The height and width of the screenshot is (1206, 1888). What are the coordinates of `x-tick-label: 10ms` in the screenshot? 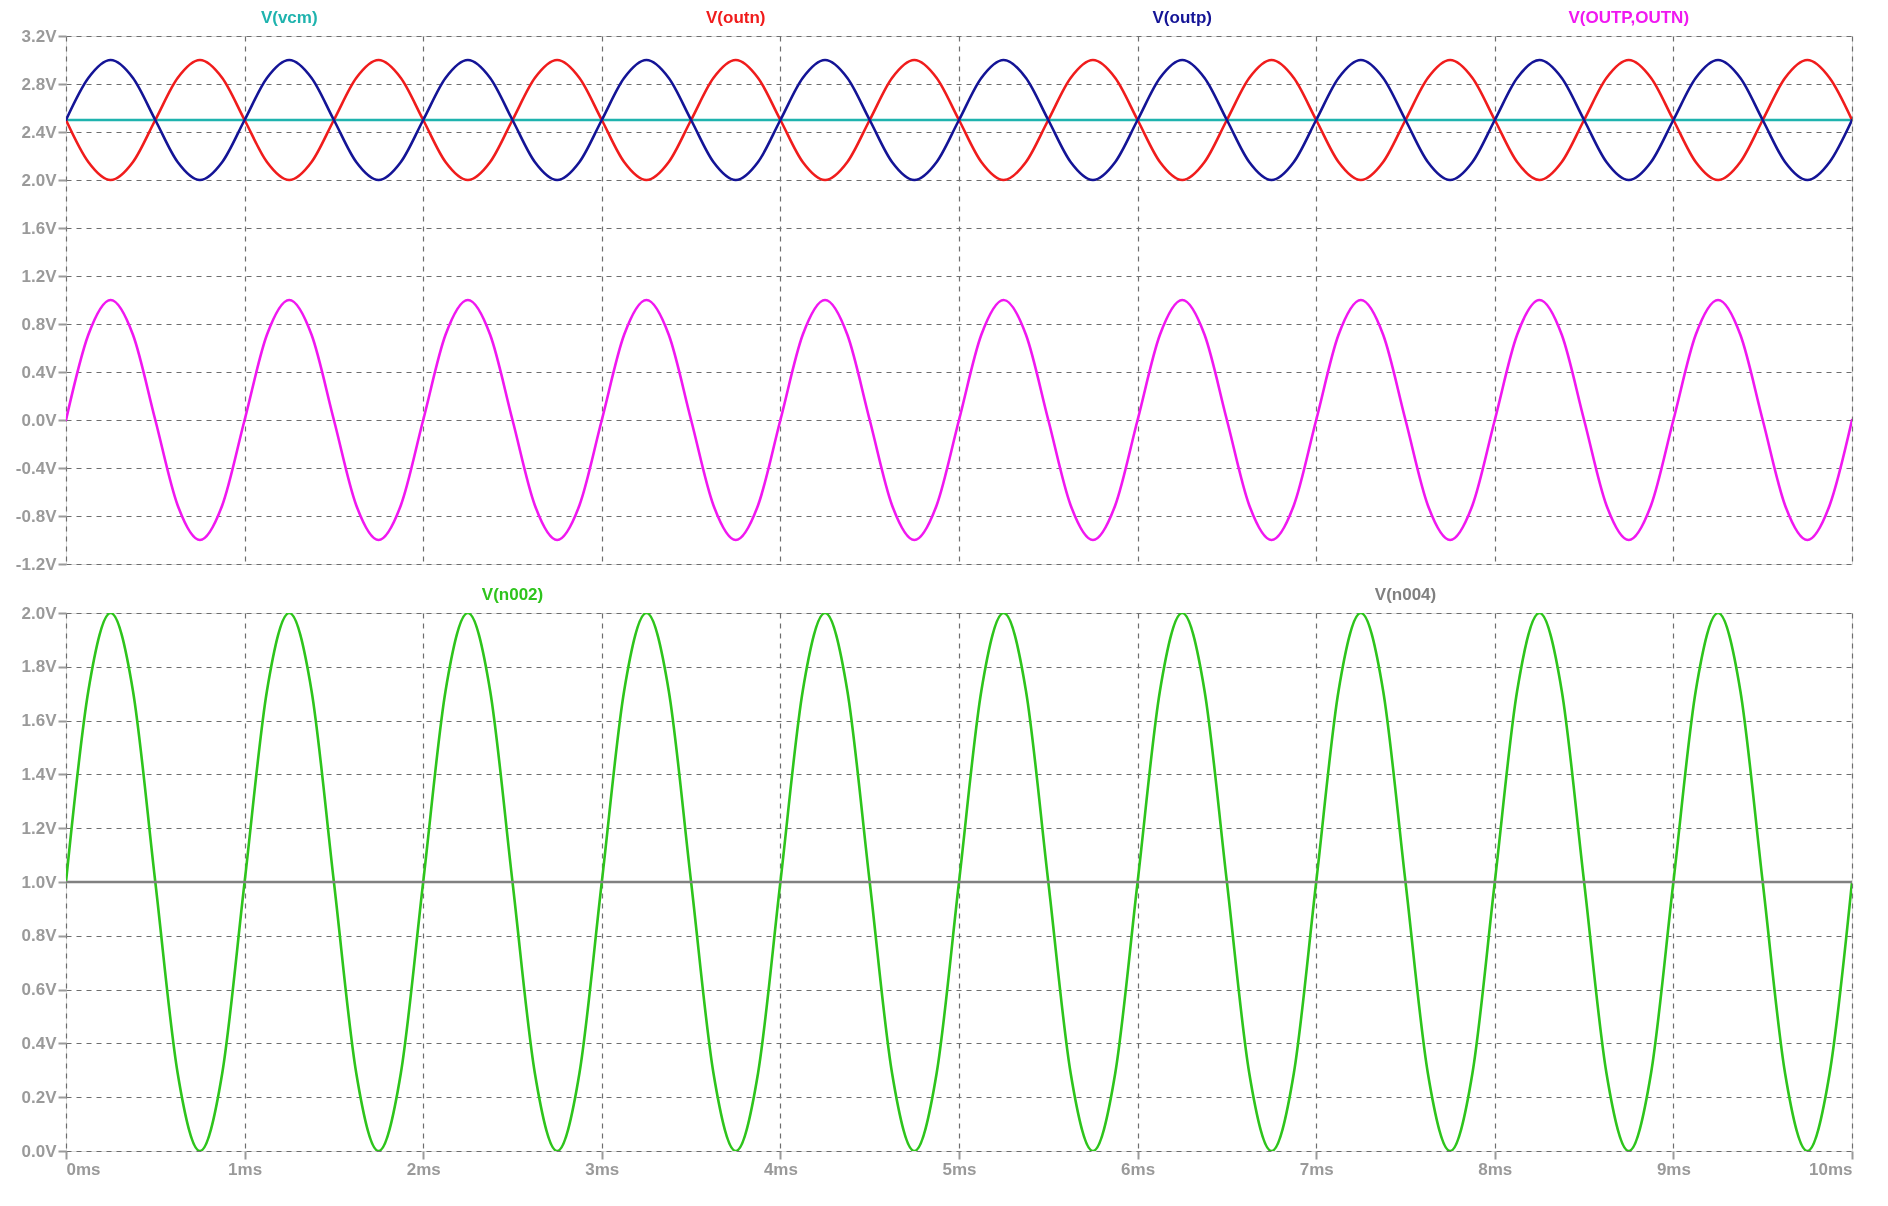 It's located at (1831, 1169).